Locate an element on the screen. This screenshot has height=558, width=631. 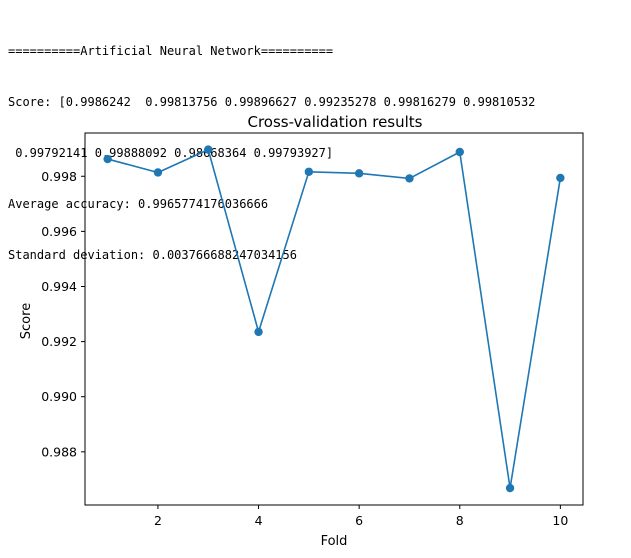
console-average-line: Average accuracy: 0.9965774176036666 is located at coordinates (138, 204).